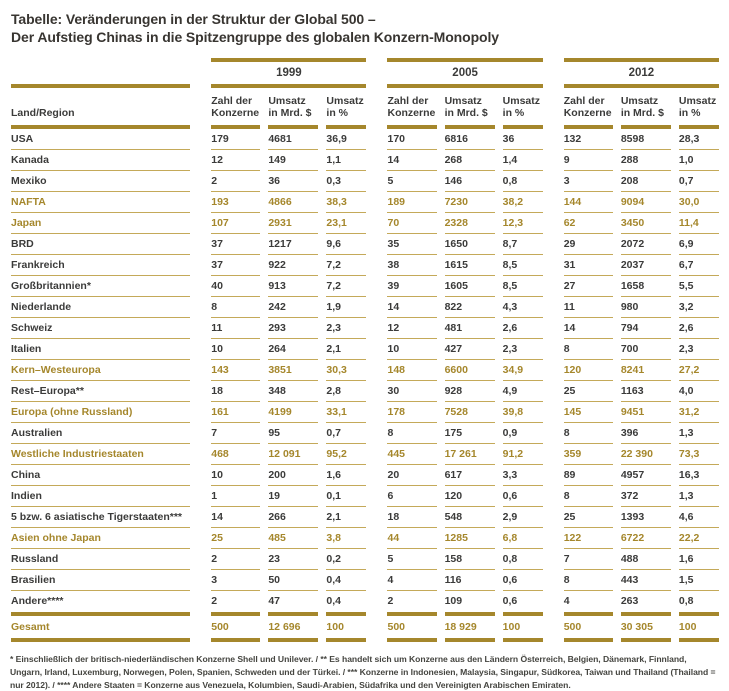 The width and height of the screenshot is (729, 691). Describe the element at coordinates (519, 266) in the screenshot. I see `value-cell: 8,5` at that location.